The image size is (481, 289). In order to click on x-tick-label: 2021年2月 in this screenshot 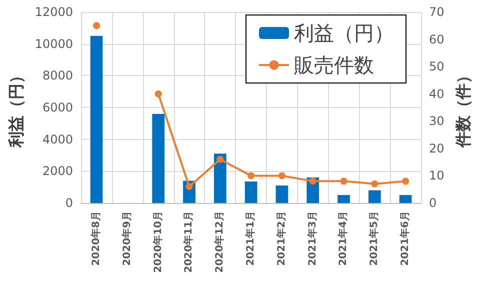, I will do `click(281, 238)`.